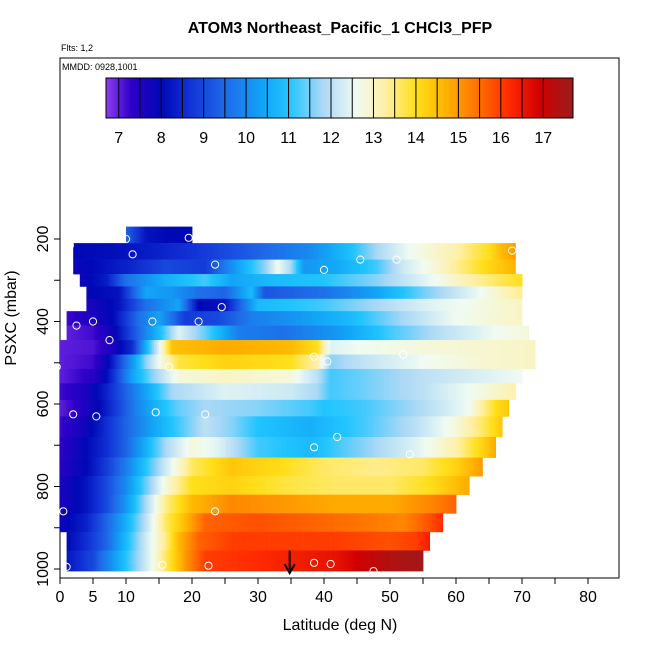 Image resolution: width=650 pixels, height=650 pixels. Describe the element at coordinates (291, 376) in the screenshot. I see `heatmap-layer` at that location.